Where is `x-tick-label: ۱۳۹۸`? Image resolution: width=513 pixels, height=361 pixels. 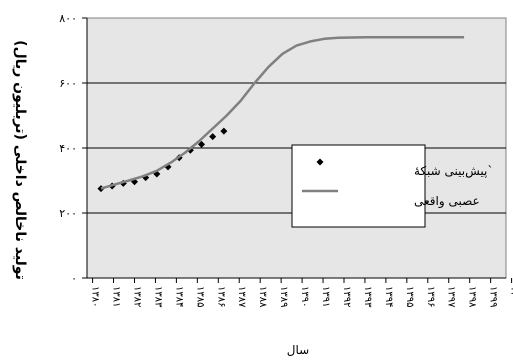 x-tick-label: ۱۳۹۸ is located at coordinates (472, 297).